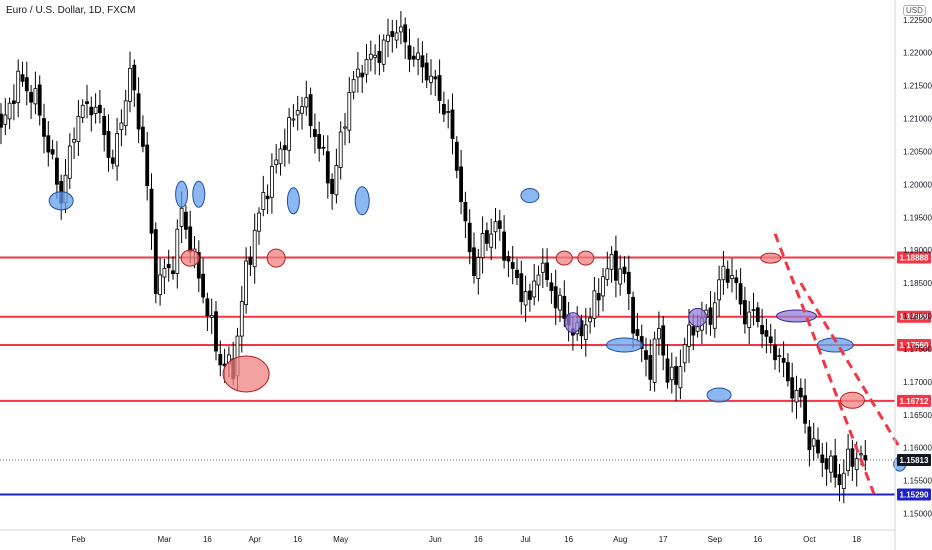 This screenshot has width=932, height=550. I want to click on y-tick-label: 1.19500, so click(917, 217).